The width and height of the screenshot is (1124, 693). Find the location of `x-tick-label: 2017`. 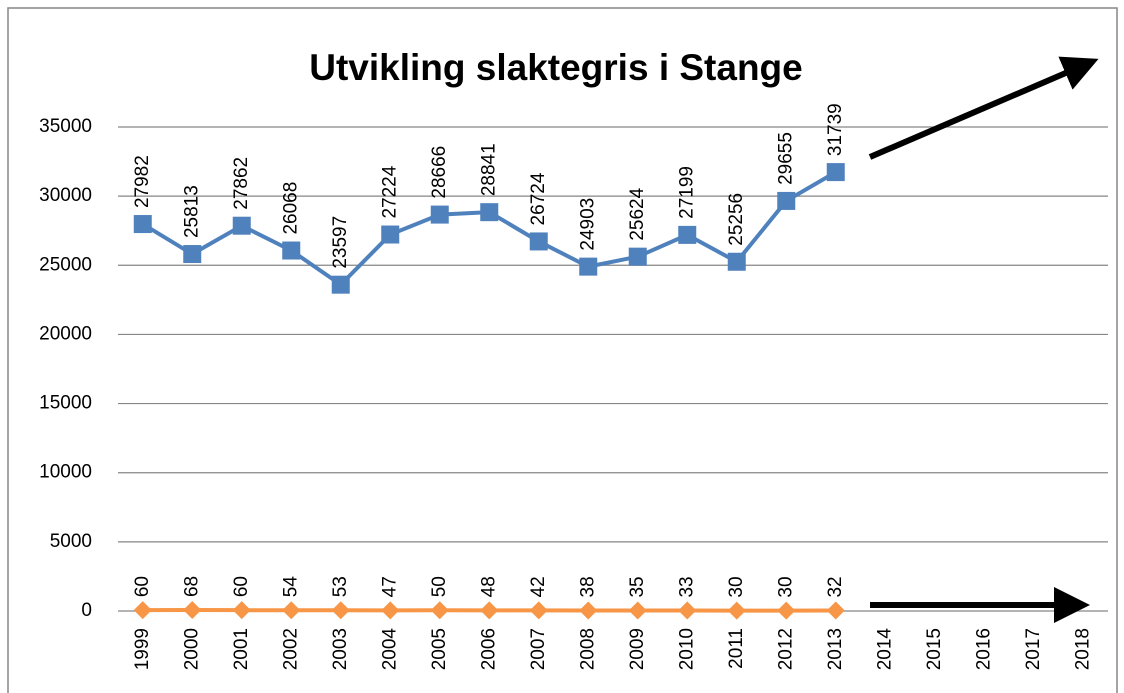

x-tick-label: 2017 is located at coordinates (1033, 649).